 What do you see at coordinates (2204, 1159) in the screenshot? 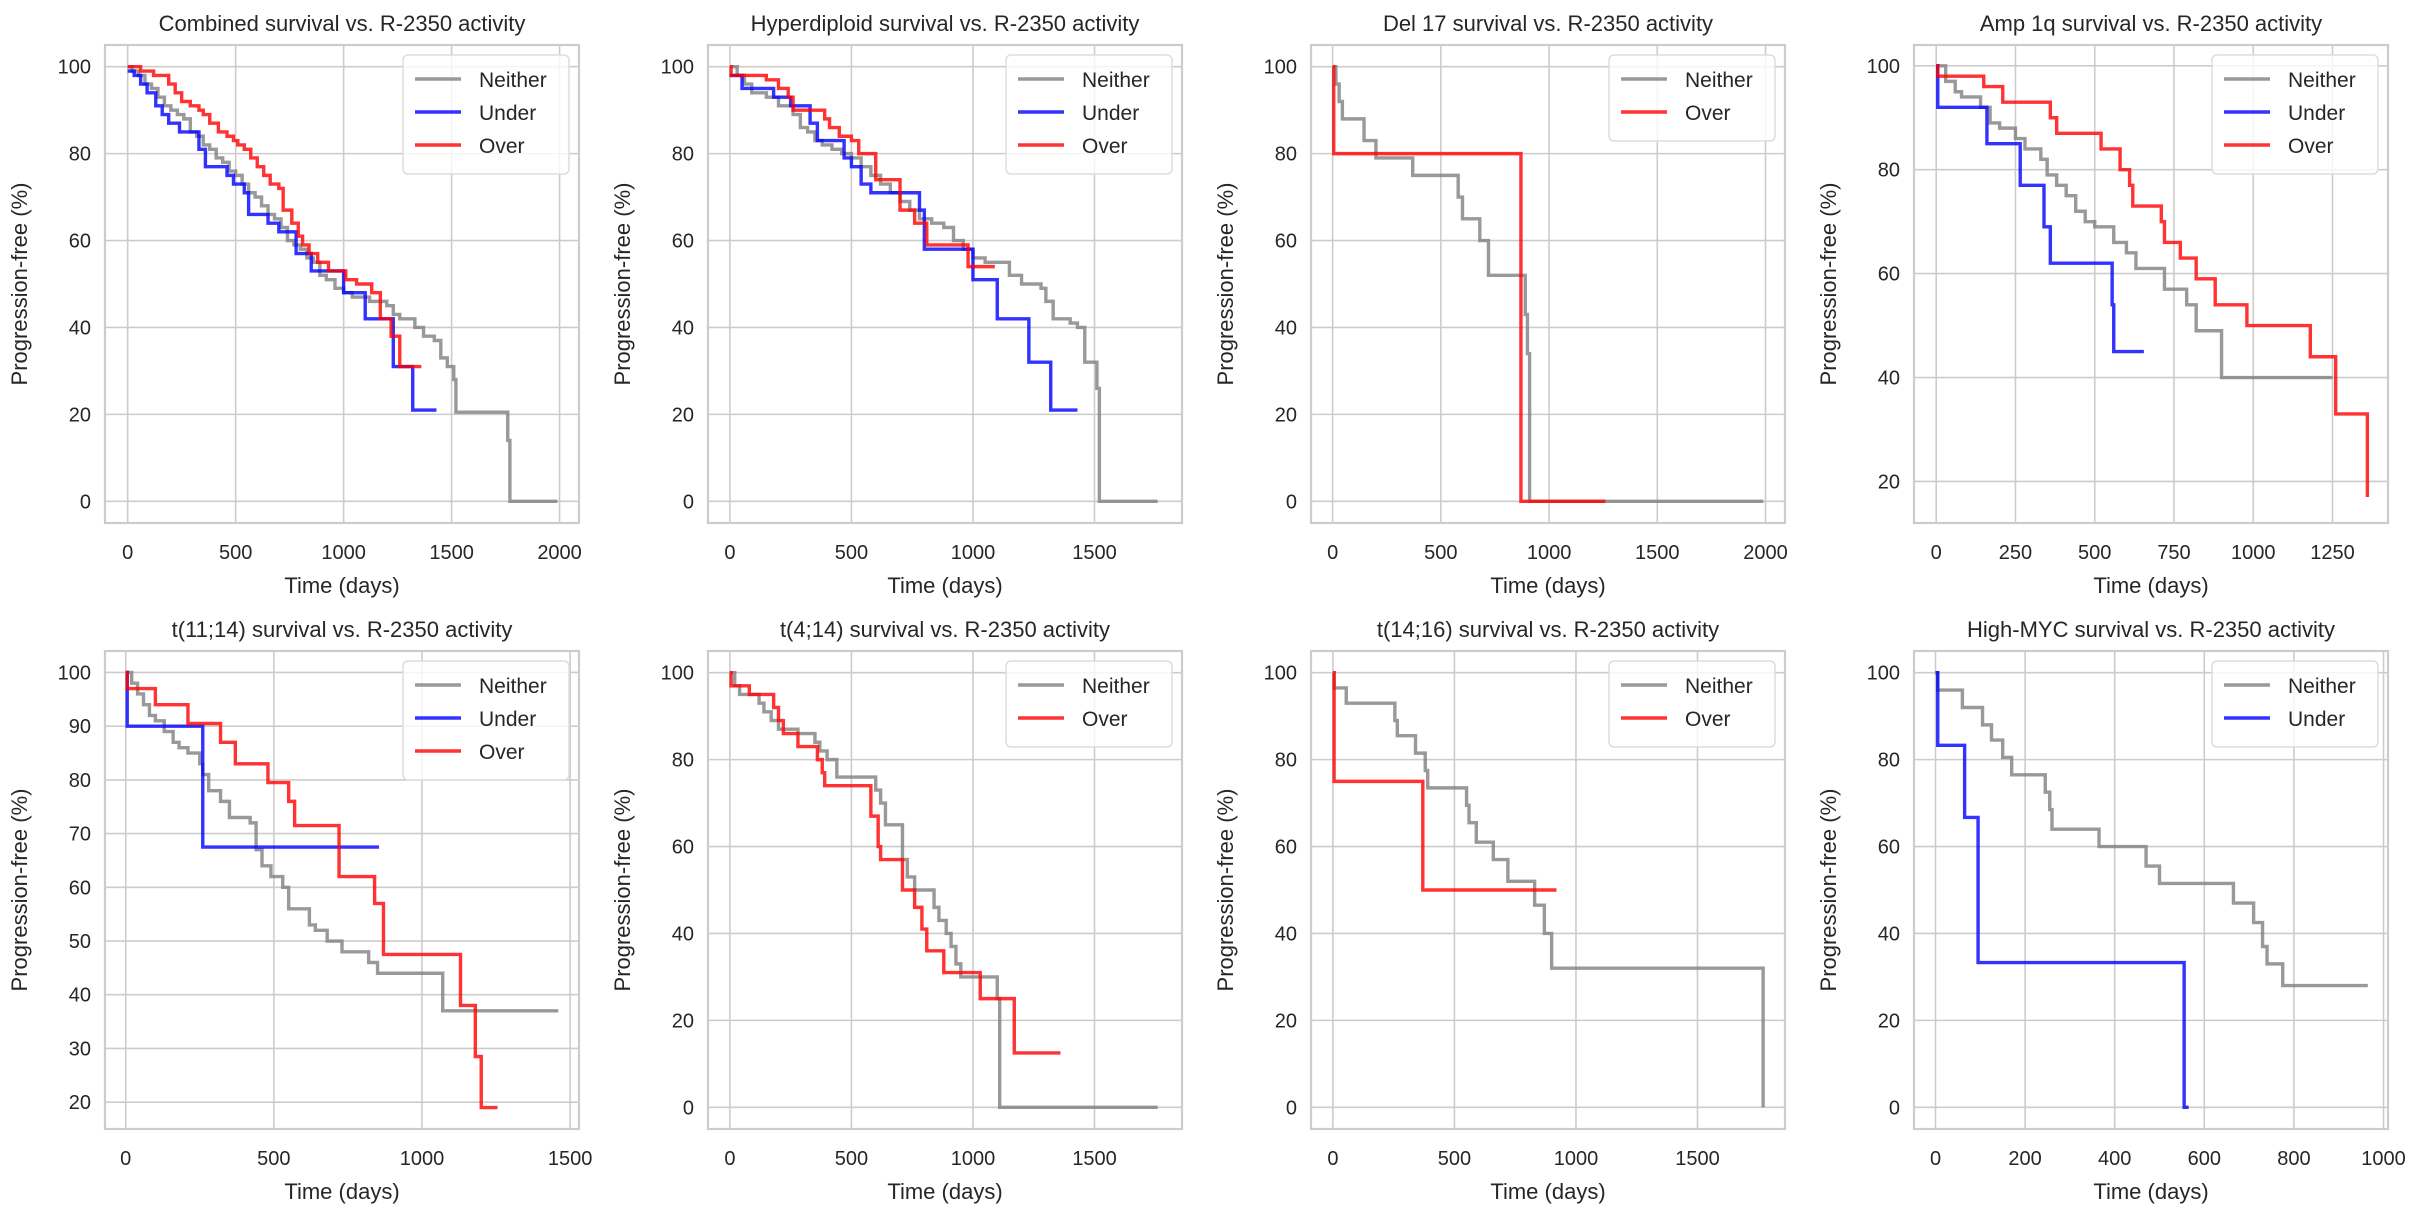
I see `x-tick-label: 600` at bounding box center [2204, 1159].